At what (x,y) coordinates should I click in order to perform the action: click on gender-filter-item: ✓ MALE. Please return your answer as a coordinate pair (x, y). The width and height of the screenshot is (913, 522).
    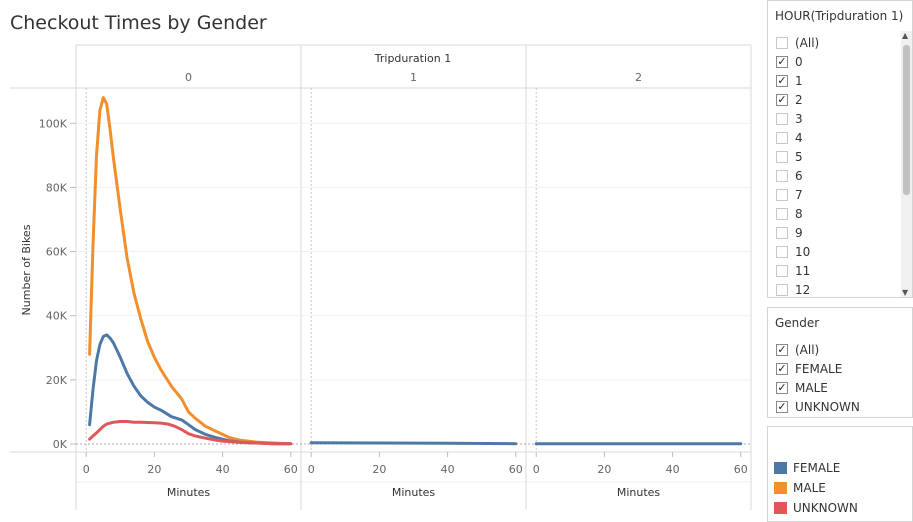
    Looking at the image, I should click on (818, 387).